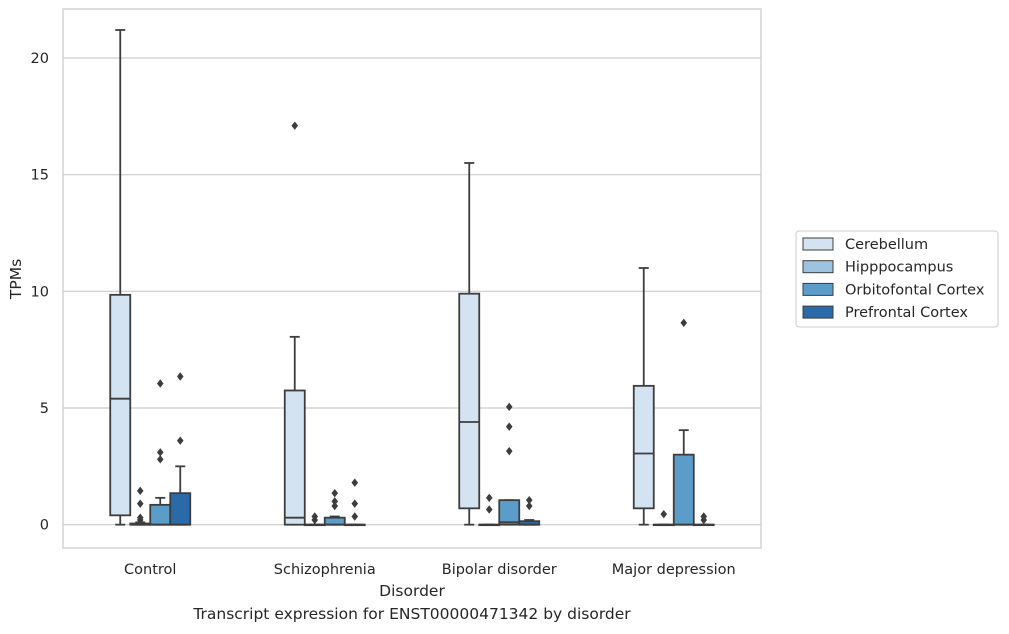 This screenshot has height=634, width=1009. Describe the element at coordinates (44, 526) in the screenshot. I see `y-tick-label: 0` at that location.